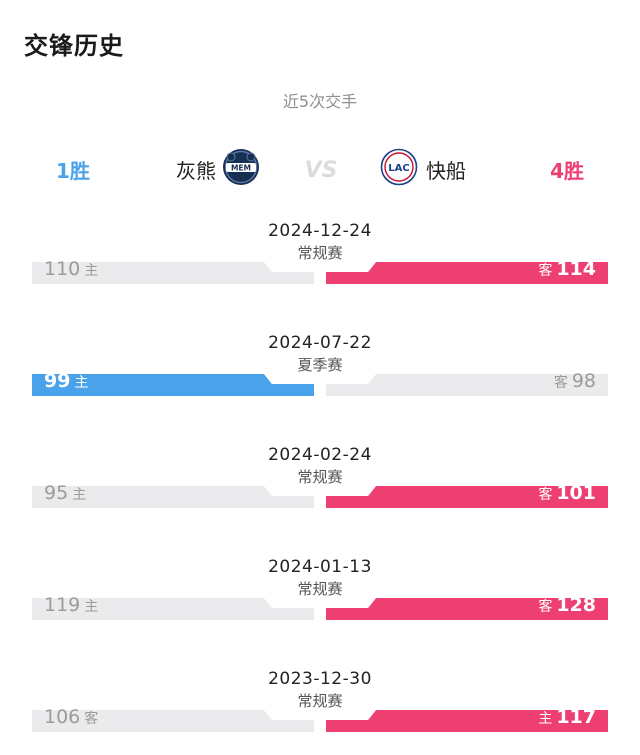 The height and width of the screenshot is (755, 640). I want to click on vs-icon: VS, so click(321, 170).